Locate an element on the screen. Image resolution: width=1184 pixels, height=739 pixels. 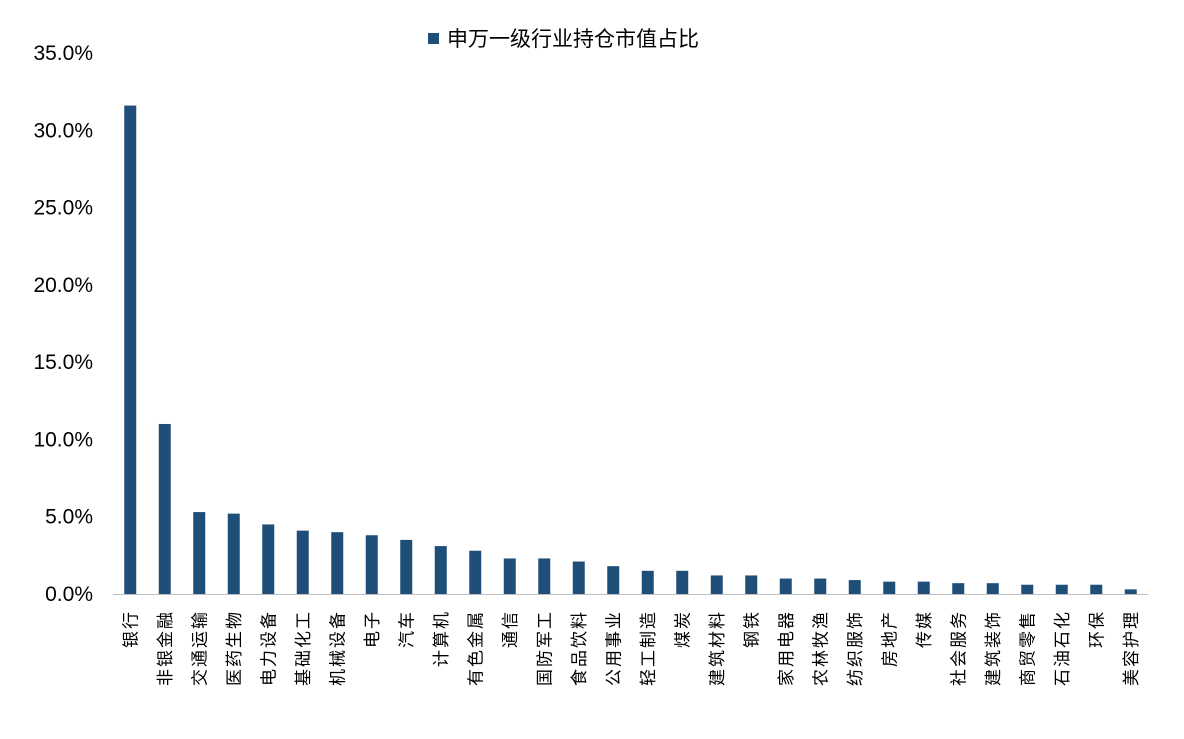
y-tick-label: 10.0% is located at coordinates (63, 439).